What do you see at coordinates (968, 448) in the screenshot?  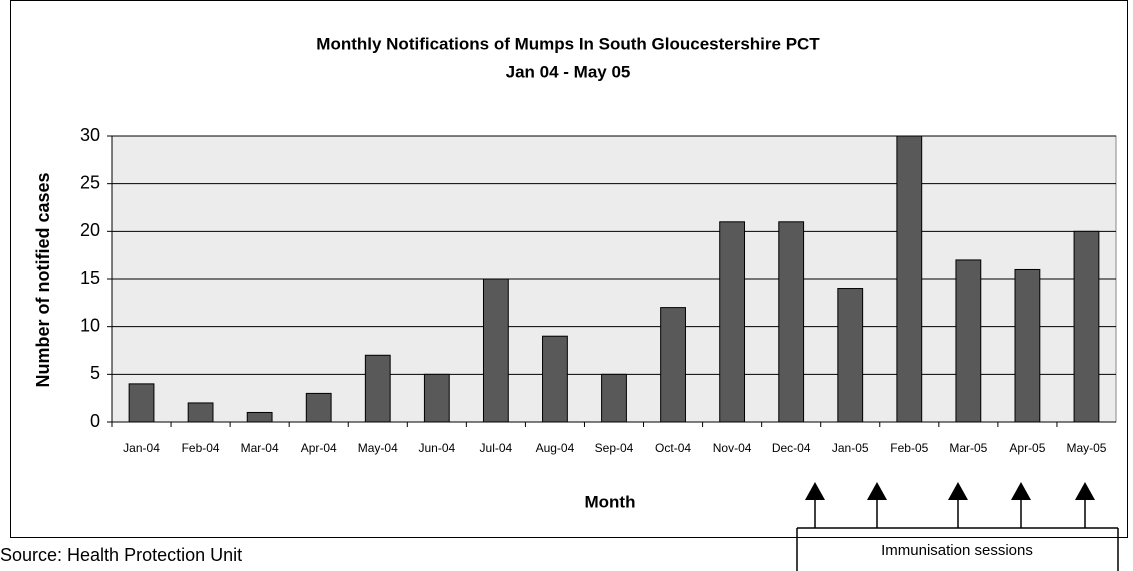 I see `x-tick-label: Mar-05` at bounding box center [968, 448].